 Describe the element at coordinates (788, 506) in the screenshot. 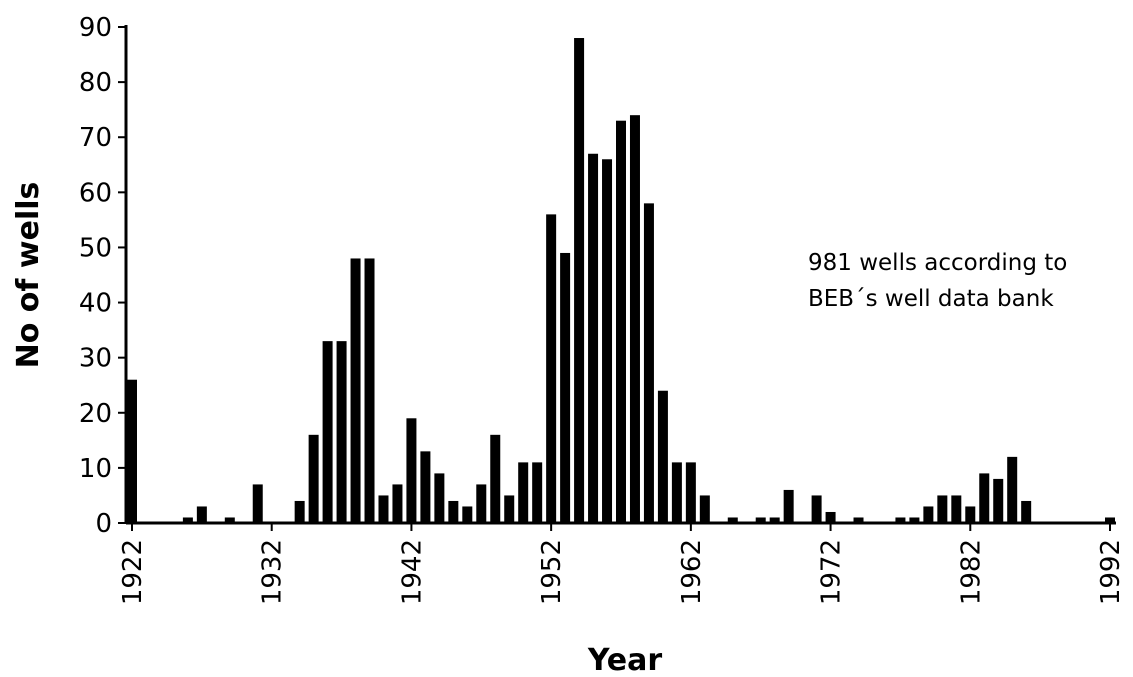

I see `bar-1969` at that location.